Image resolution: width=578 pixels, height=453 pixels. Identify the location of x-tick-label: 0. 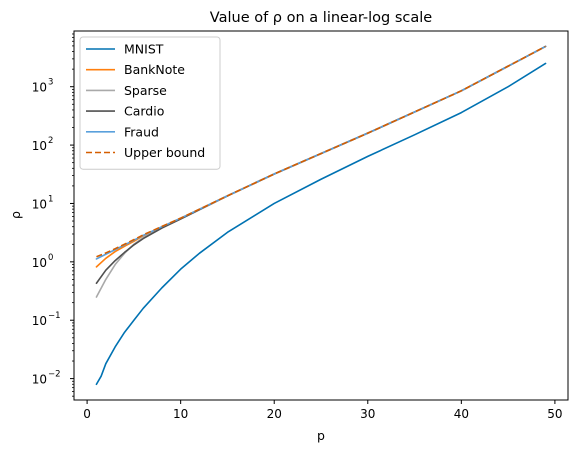
(87, 414).